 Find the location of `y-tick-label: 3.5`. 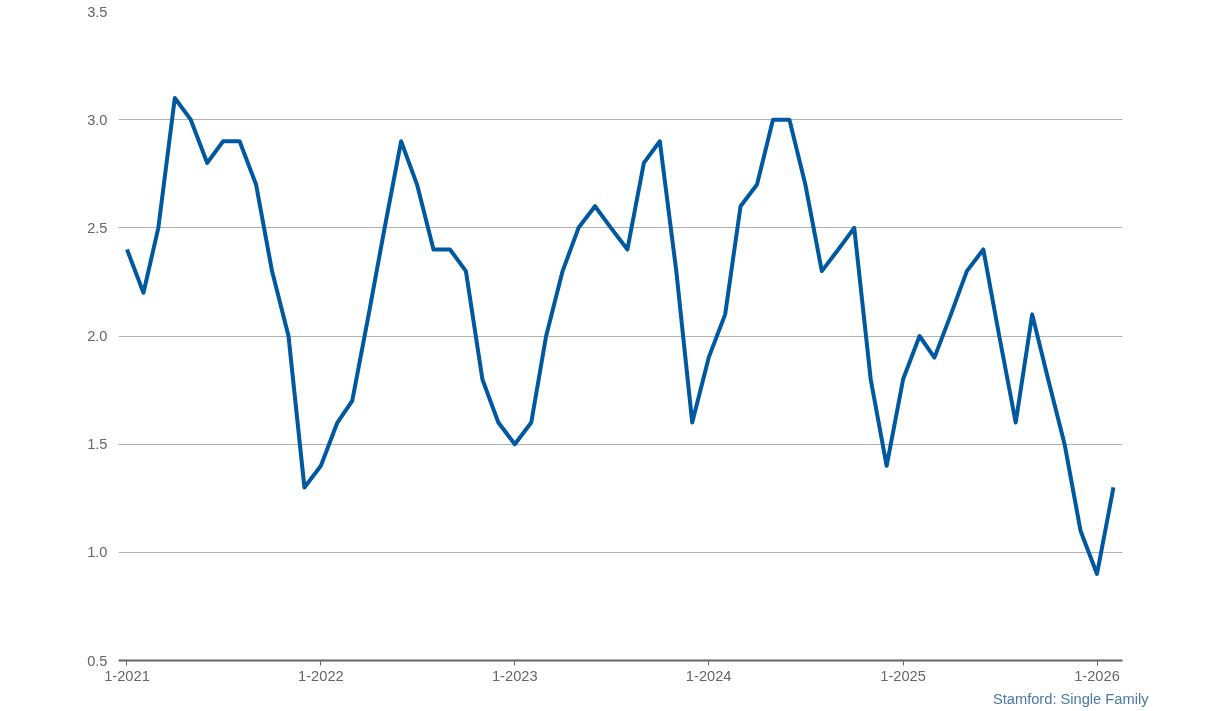

y-tick-label: 3.5 is located at coordinates (97, 11).